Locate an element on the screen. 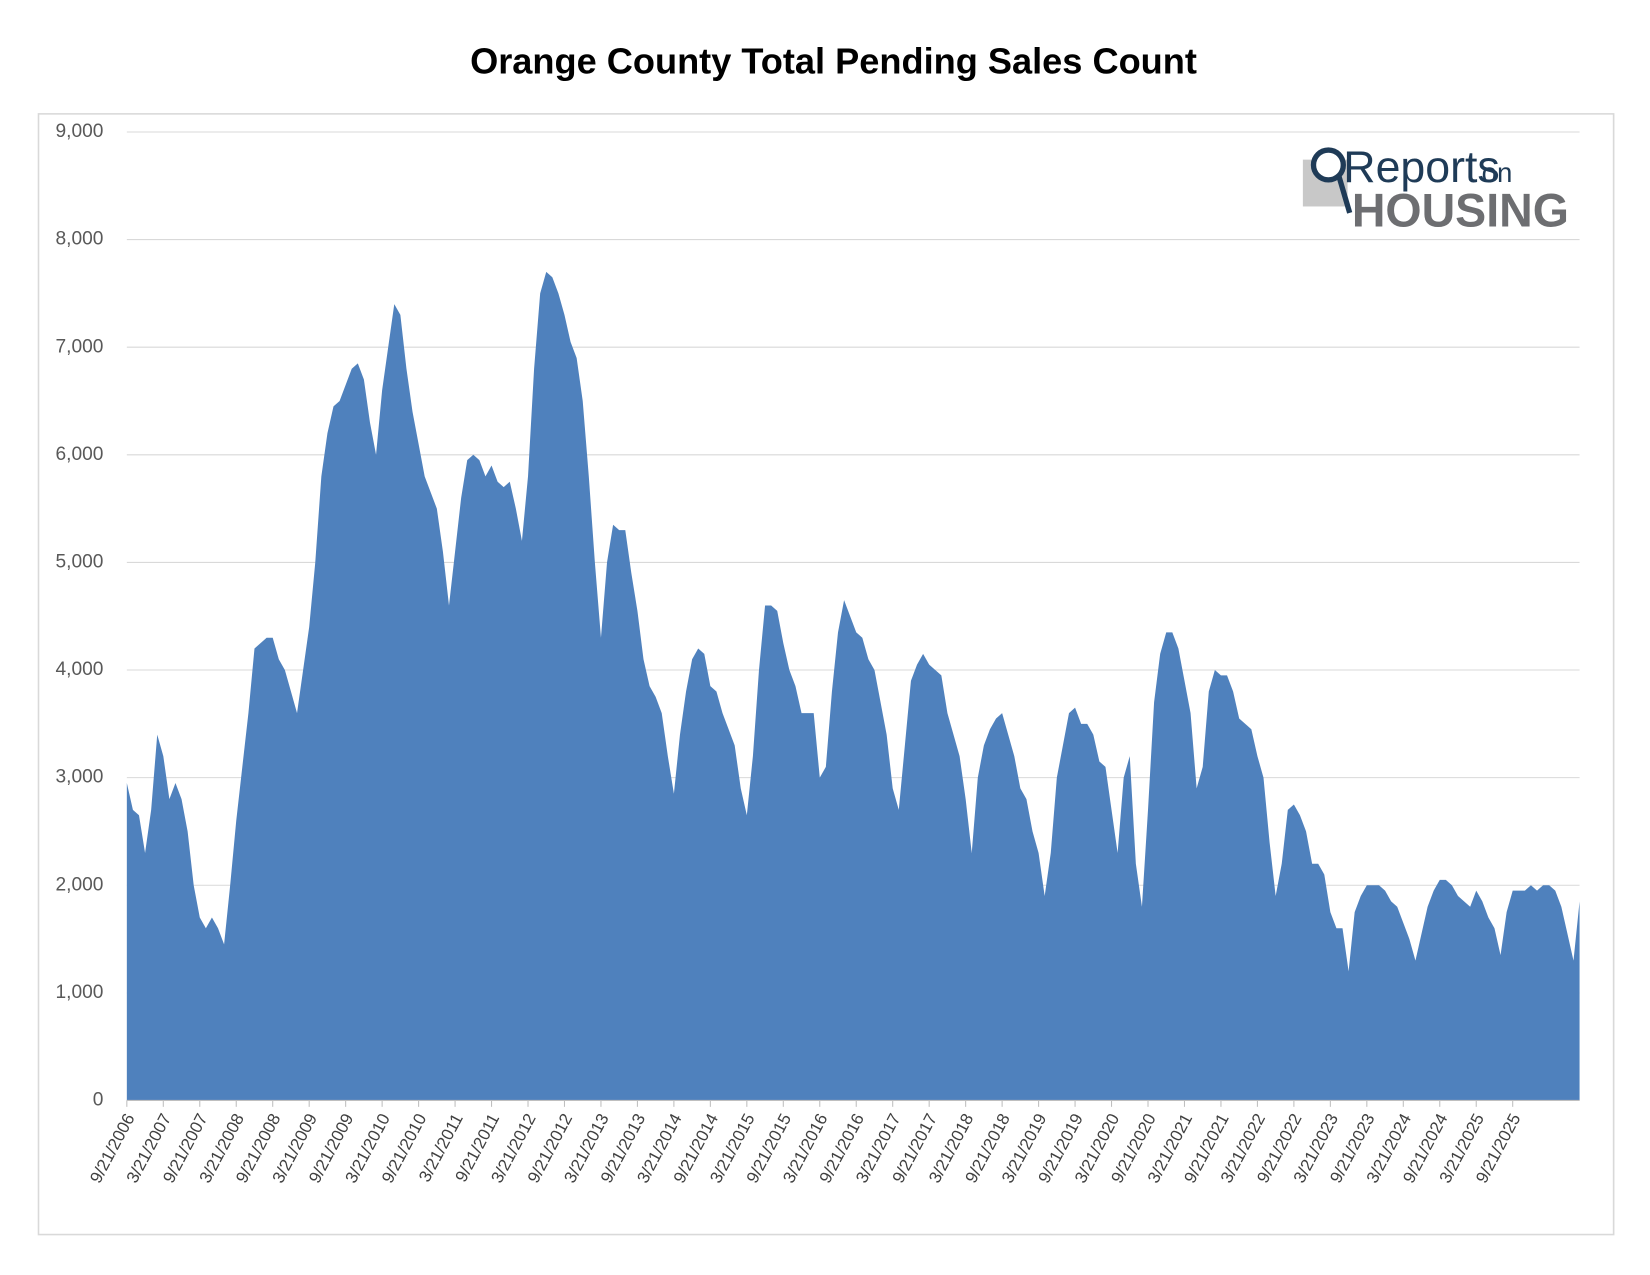 Image resolution: width=1650 pixels, height=1275 pixels. logo-text: Reports is located at coordinates (1421, 167).